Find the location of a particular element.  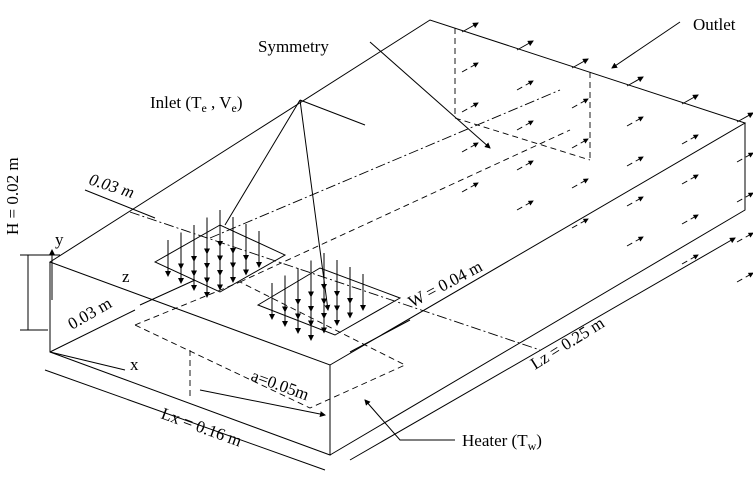

inlet-label: Inlet (Te , Ve) is located at coordinates (196, 104).